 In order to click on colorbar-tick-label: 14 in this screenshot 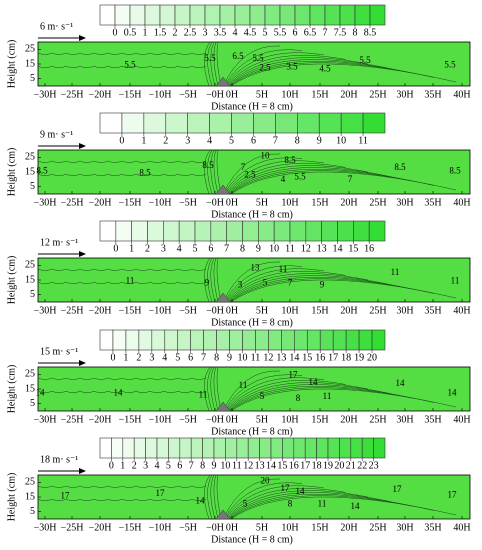, I will do `click(271, 465)`.